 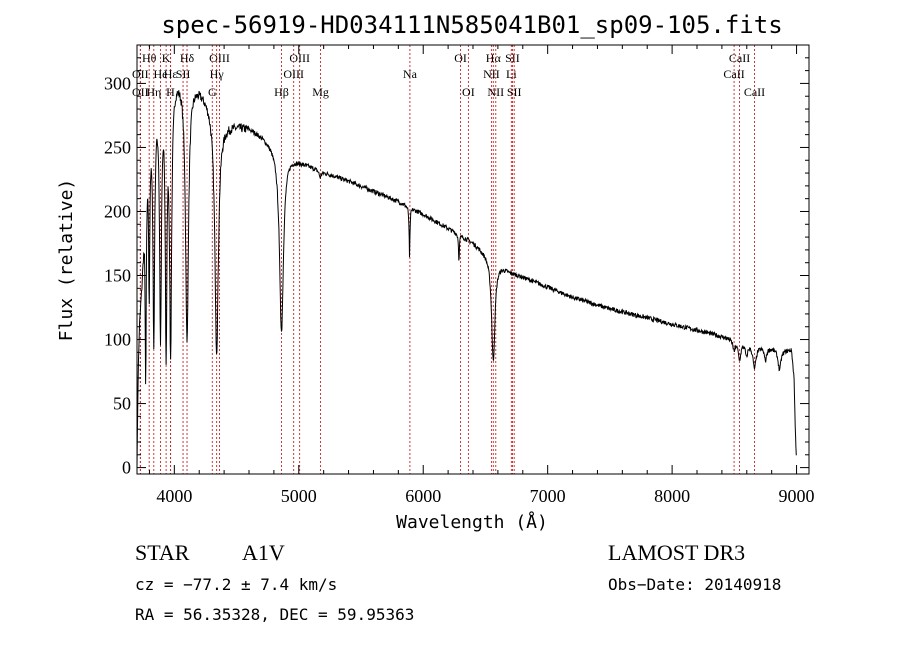 I want to click on observation-date: Obs−Date: 20140918, so click(x=694, y=584).